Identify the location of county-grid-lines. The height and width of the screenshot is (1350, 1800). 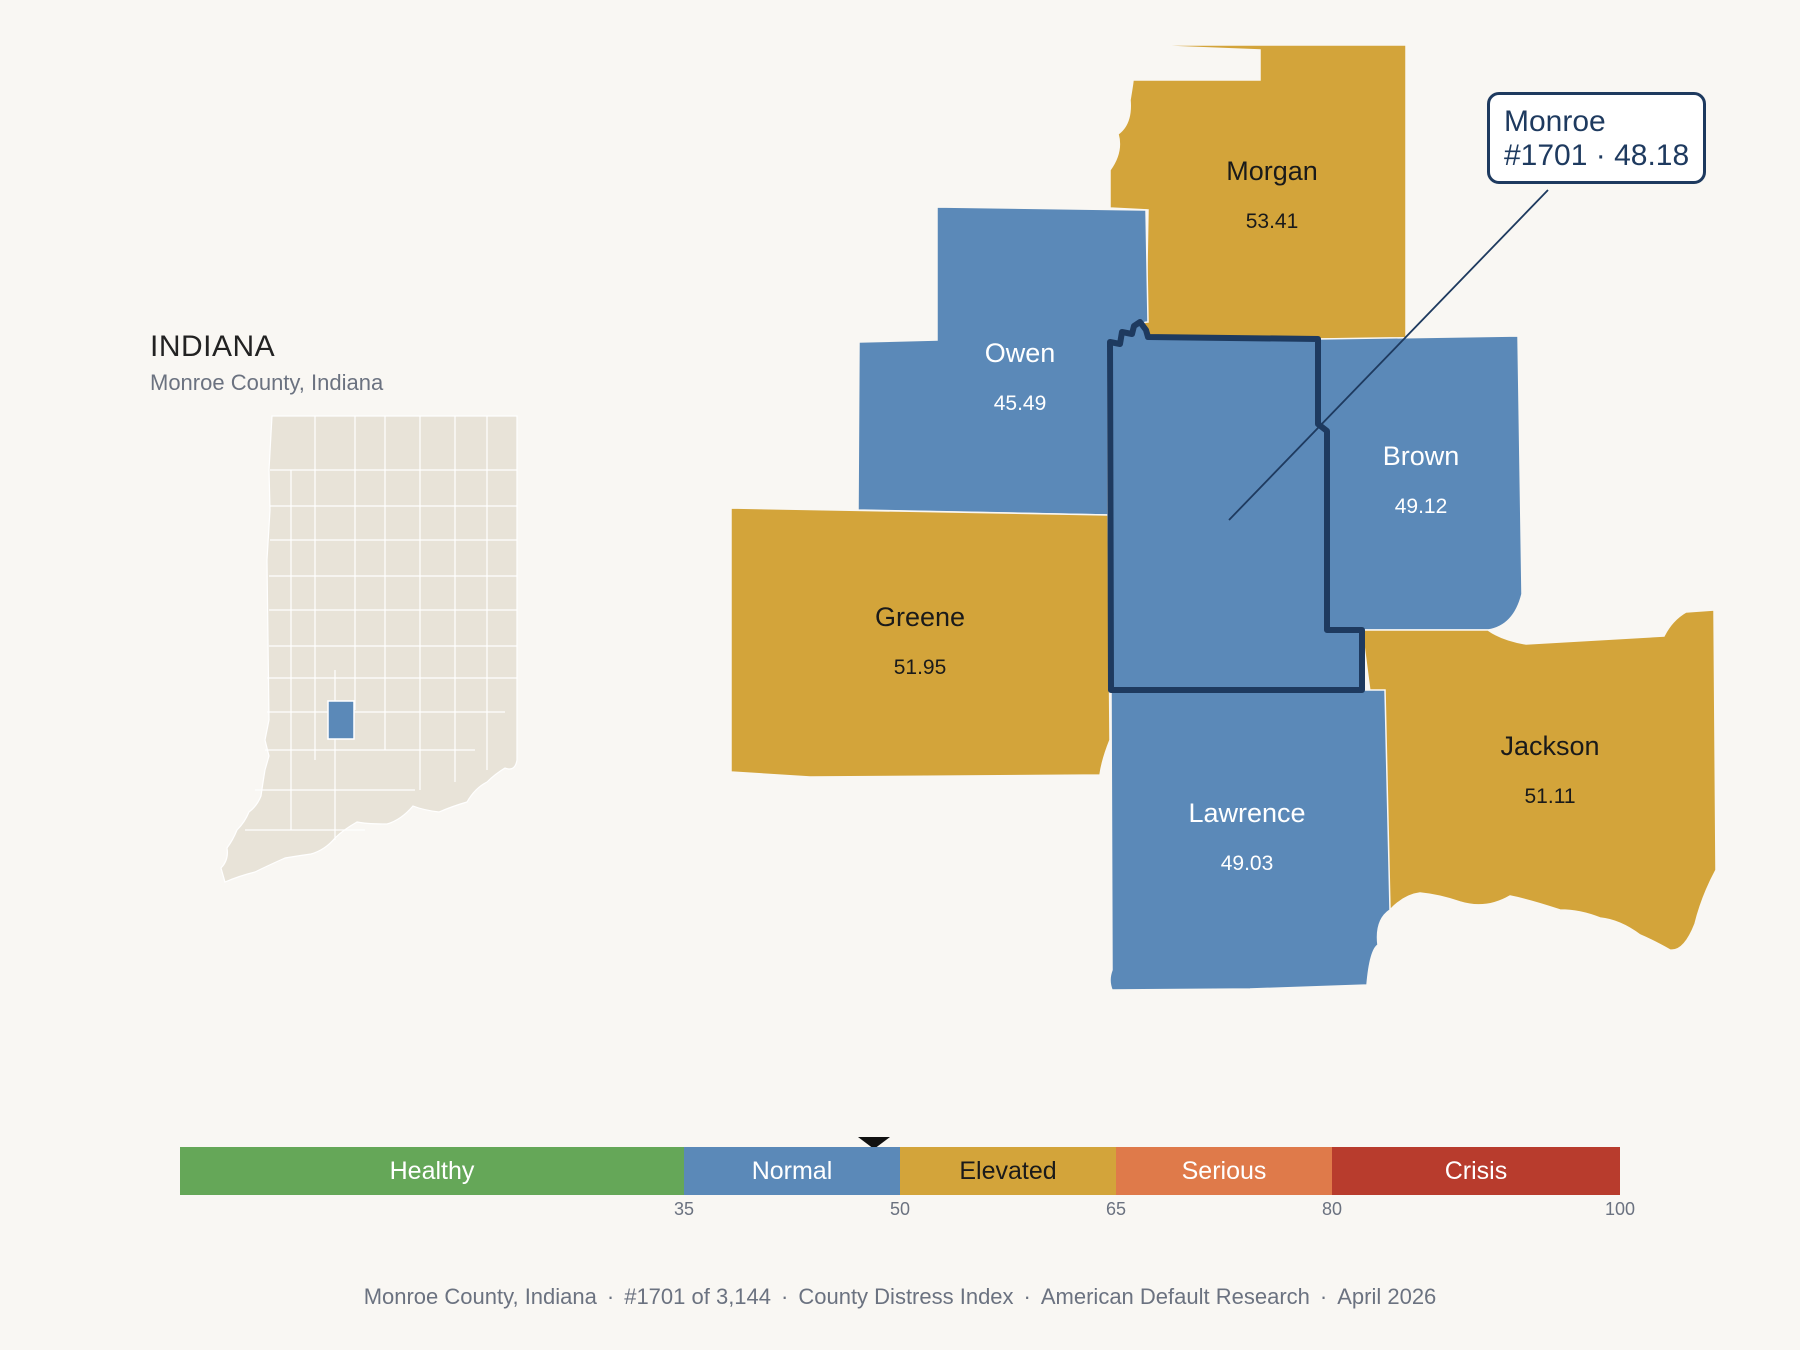
(381, 628).